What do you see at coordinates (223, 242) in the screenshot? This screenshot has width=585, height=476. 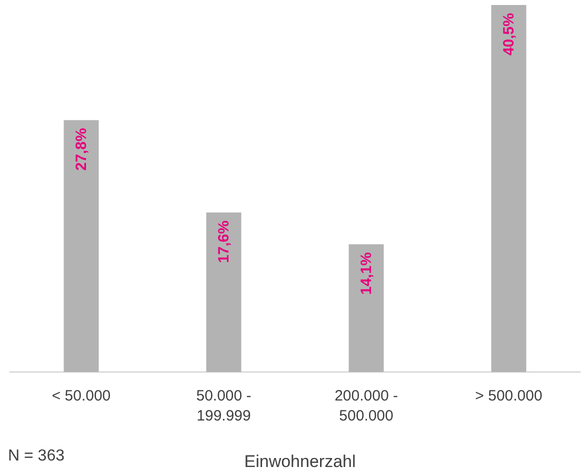 I see `data-label: 17,6%` at bounding box center [223, 242].